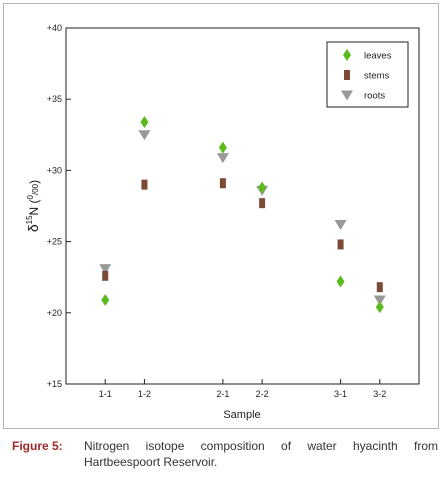 The width and height of the screenshot is (444, 481). I want to click on y-tick-label: +40, so click(54, 28).